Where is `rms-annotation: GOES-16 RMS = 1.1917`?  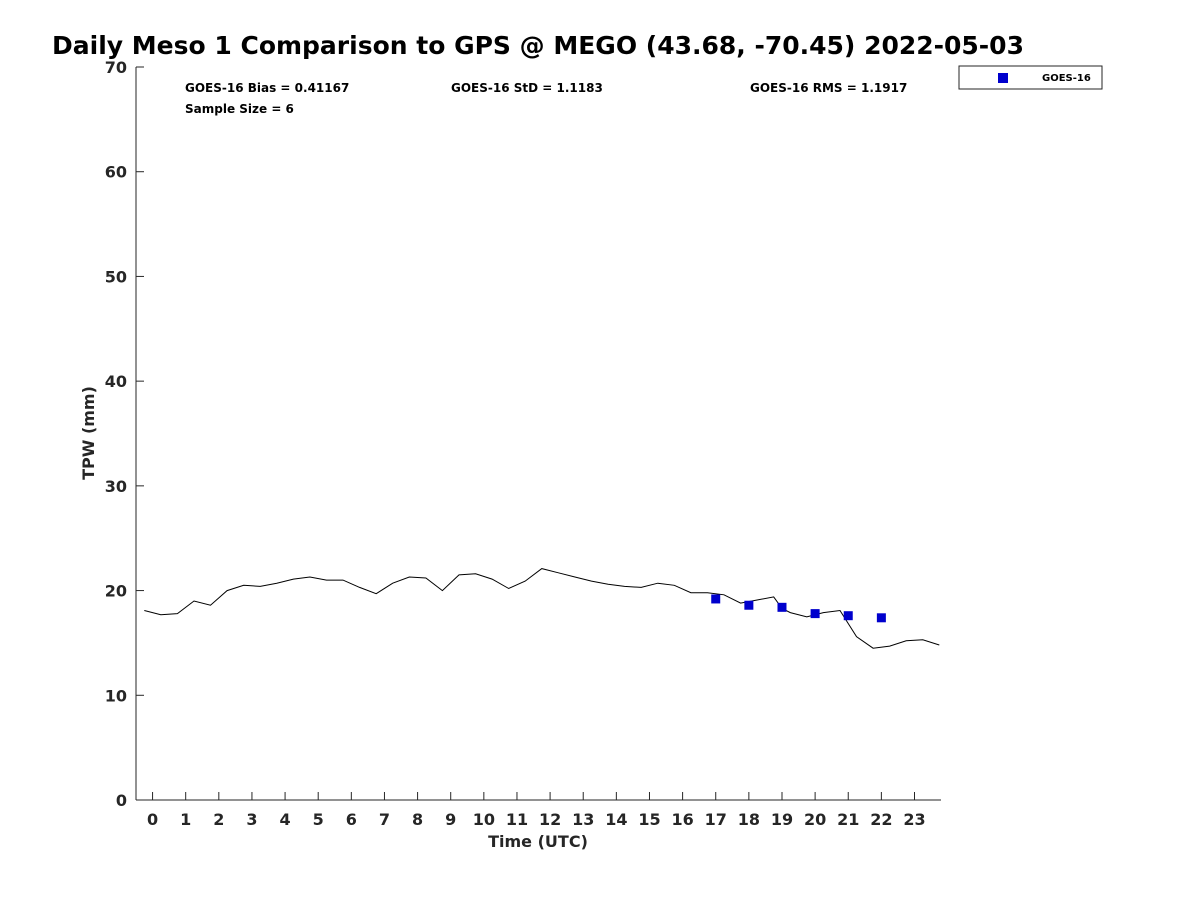 rms-annotation: GOES-16 RMS = 1.1917 is located at coordinates (828, 88).